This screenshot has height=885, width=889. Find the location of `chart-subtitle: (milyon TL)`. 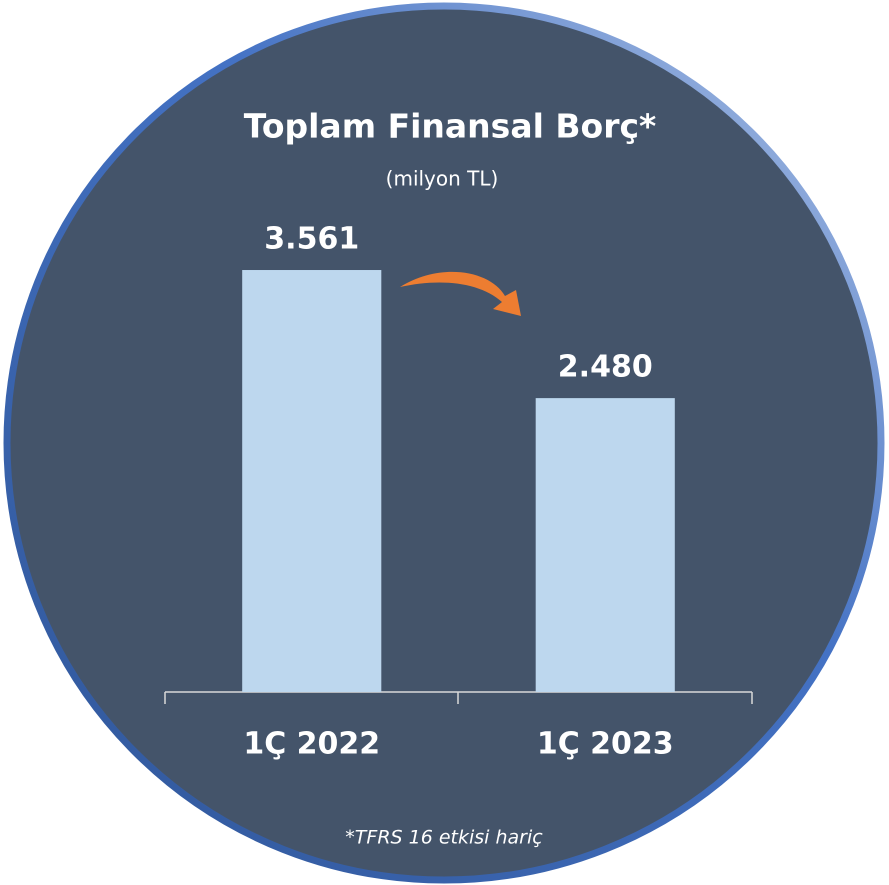

chart-subtitle: (milyon TL) is located at coordinates (442, 179).